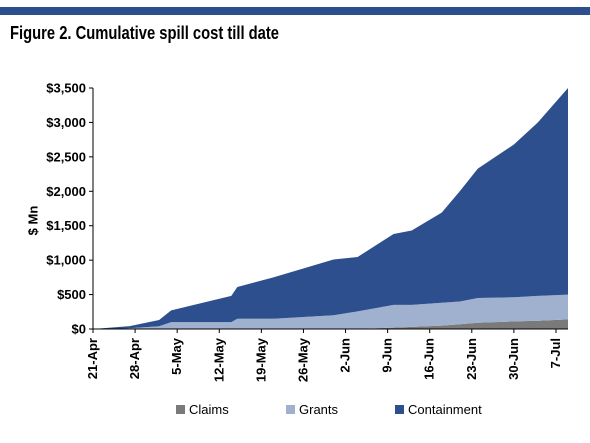 This screenshot has width=590, height=443. Describe the element at coordinates (66, 122) in the screenshot. I see `y-tick-label: $3,000` at that location.